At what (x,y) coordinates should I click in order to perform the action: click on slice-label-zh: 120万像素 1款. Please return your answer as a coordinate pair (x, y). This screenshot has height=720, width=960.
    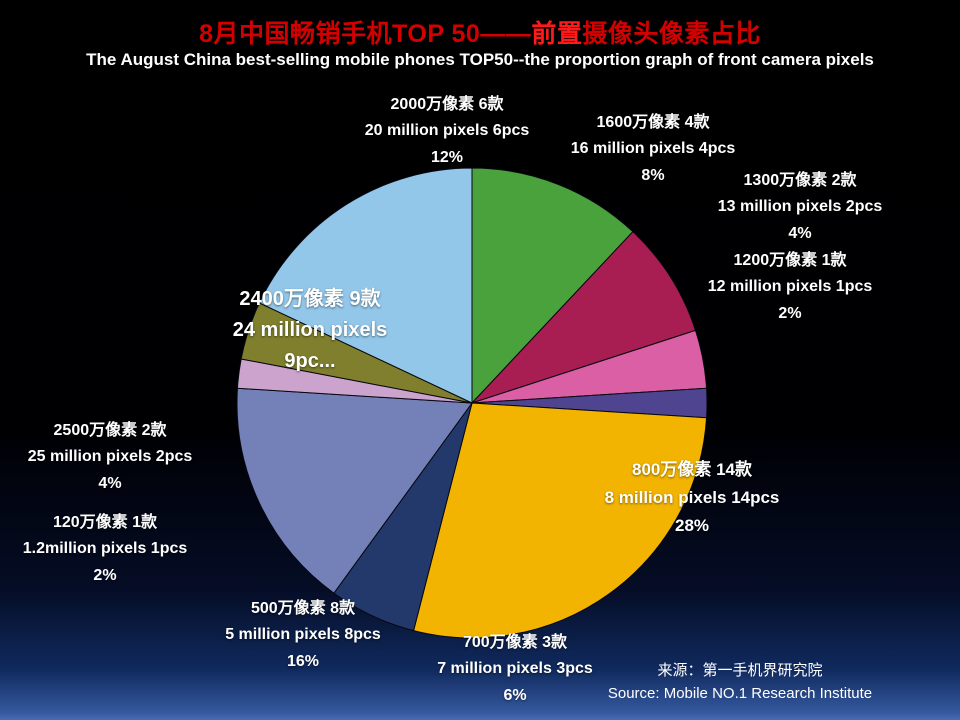
    Looking at the image, I should click on (105, 522).